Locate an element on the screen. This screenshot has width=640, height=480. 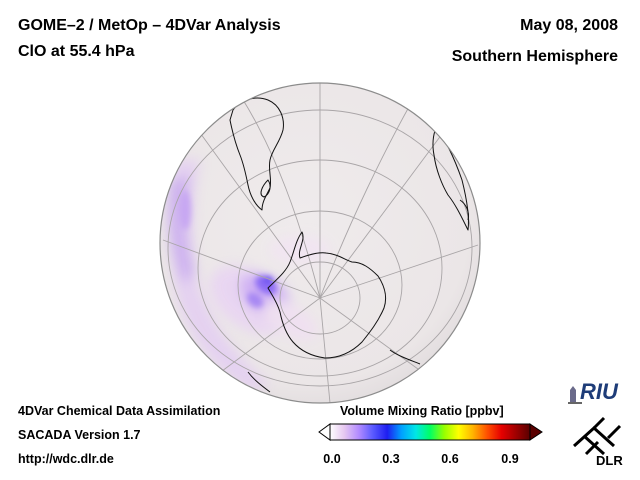
riu-logo: RIU is located at coordinates (593, 391).